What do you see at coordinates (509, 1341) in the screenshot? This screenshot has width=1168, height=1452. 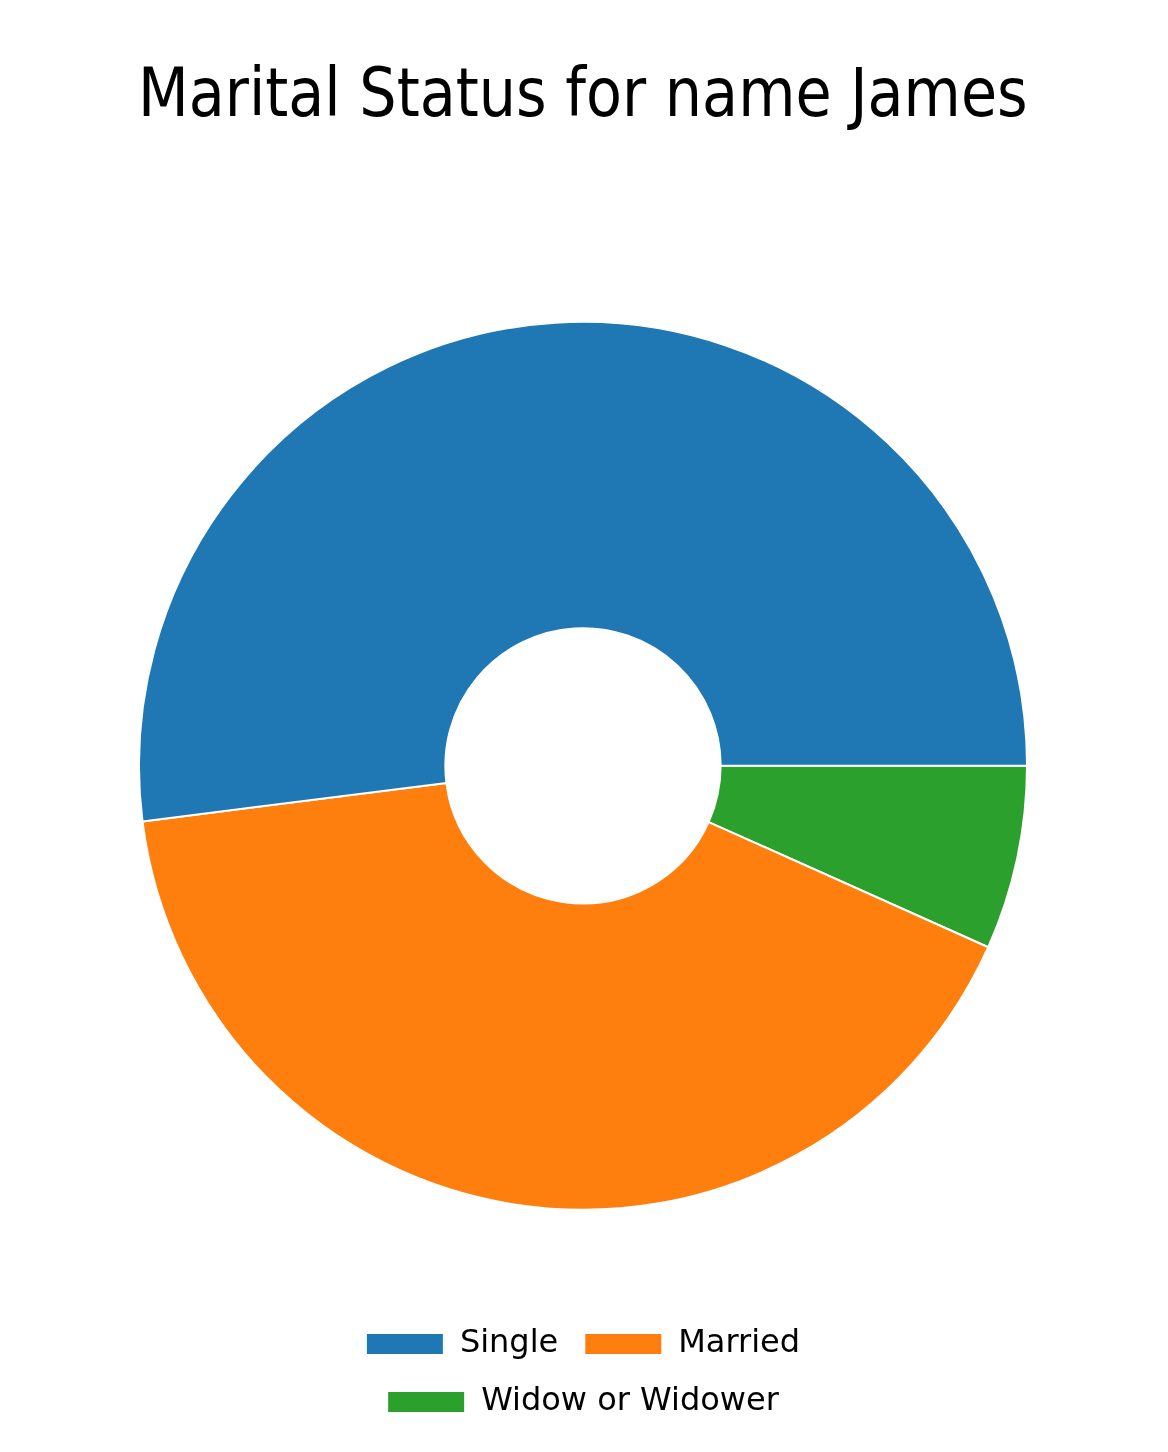 I see `legend-label: Single` at bounding box center [509, 1341].